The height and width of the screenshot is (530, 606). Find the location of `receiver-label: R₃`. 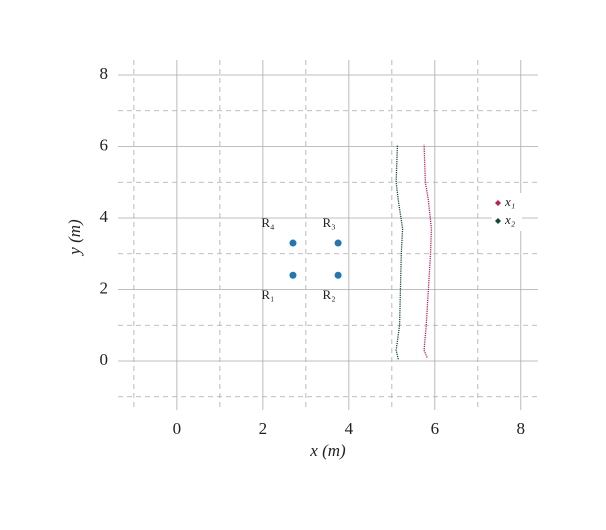

receiver-label: R₃ is located at coordinates (329, 222).